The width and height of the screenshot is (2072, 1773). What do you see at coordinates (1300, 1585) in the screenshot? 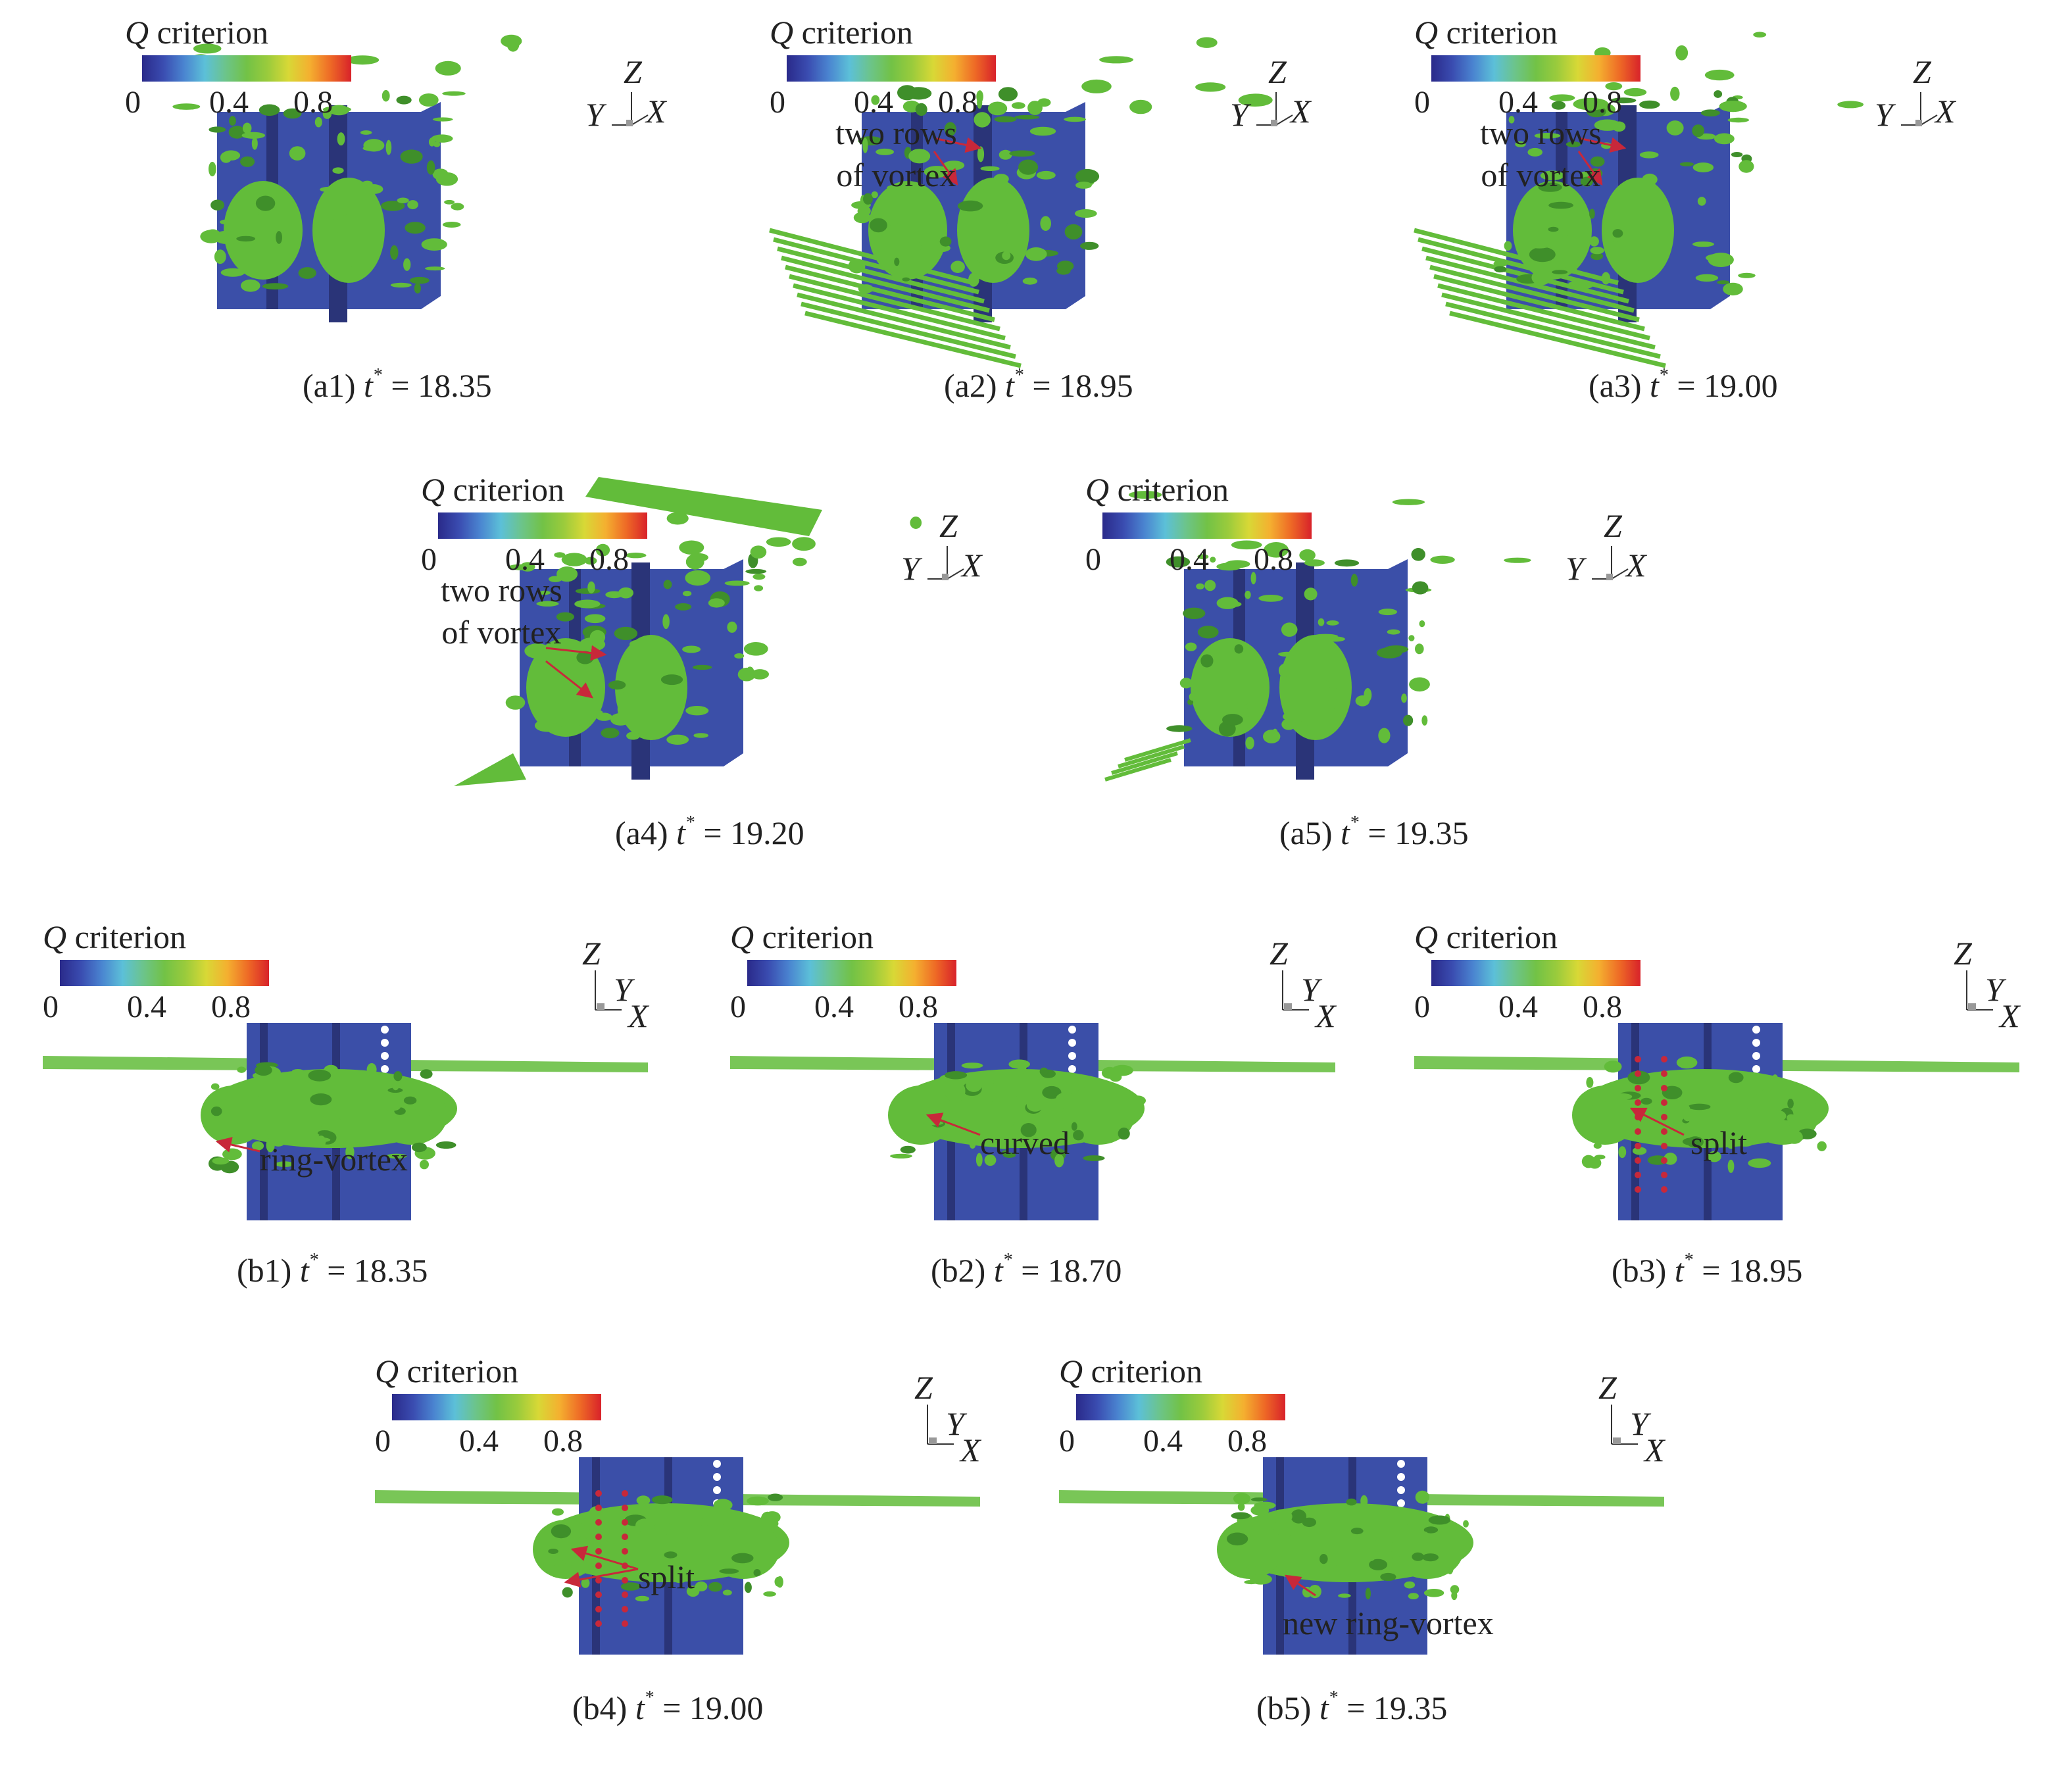
I see `annotation-arrow` at bounding box center [1300, 1585].